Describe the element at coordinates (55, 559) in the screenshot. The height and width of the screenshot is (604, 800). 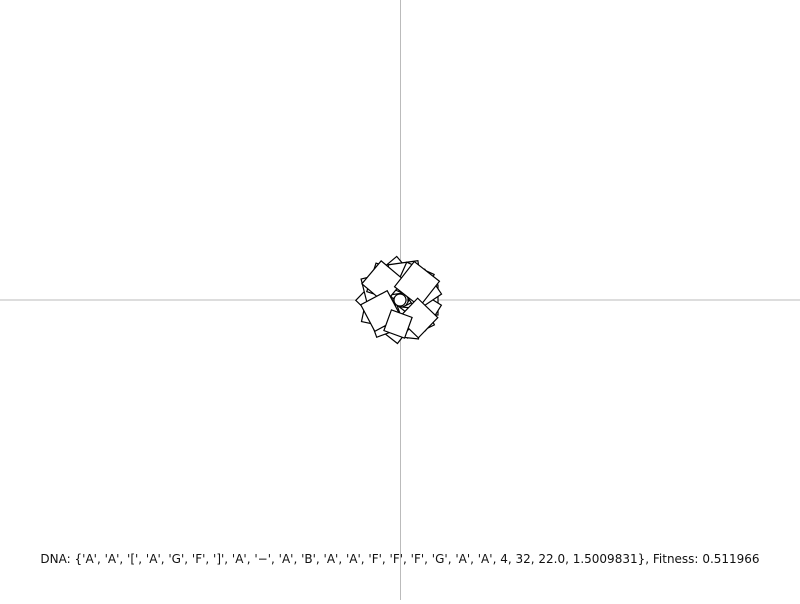
I see `dna-label: DNA:` at that location.